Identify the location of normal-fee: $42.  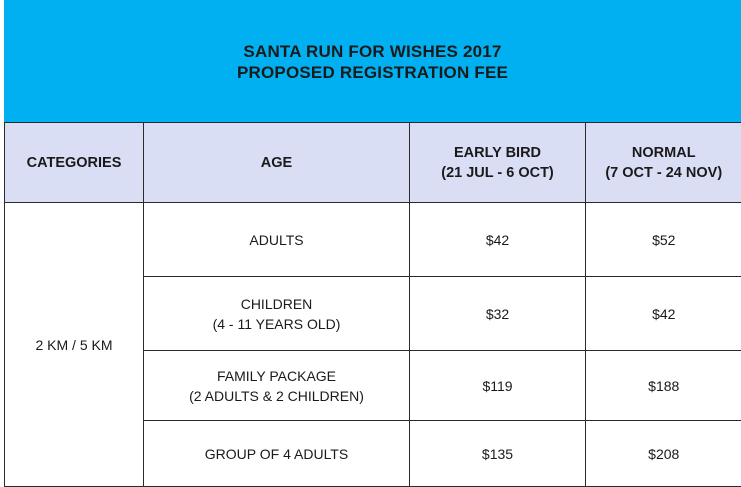
(663, 314).